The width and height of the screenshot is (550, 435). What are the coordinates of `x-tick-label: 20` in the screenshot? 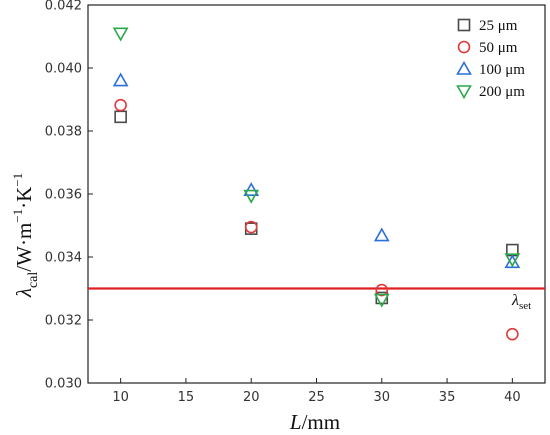 It's located at (251, 397).